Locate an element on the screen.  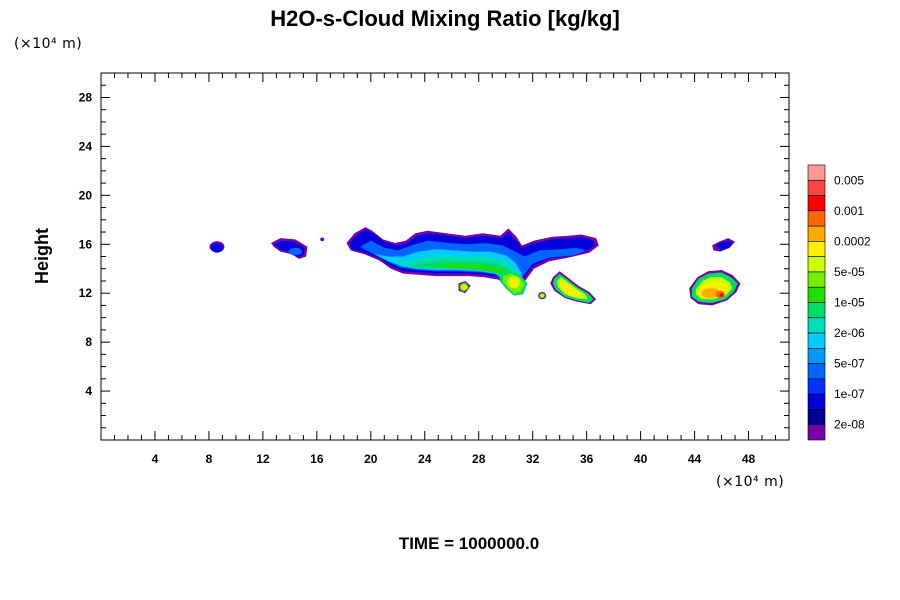
colorbar-label: 1e-05 is located at coordinates (849, 303).